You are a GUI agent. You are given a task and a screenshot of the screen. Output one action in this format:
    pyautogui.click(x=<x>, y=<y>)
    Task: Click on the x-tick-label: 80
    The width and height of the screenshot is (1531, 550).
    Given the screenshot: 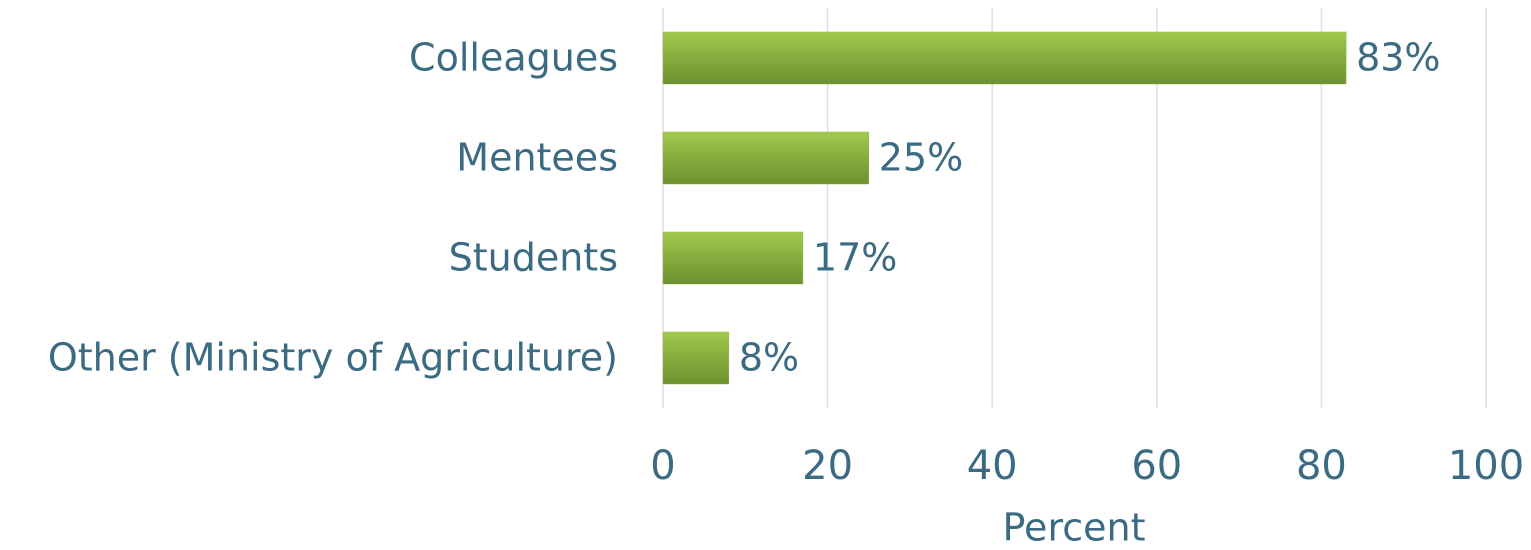 What is the action you would take?
    pyautogui.click(x=1321, y=466)
    